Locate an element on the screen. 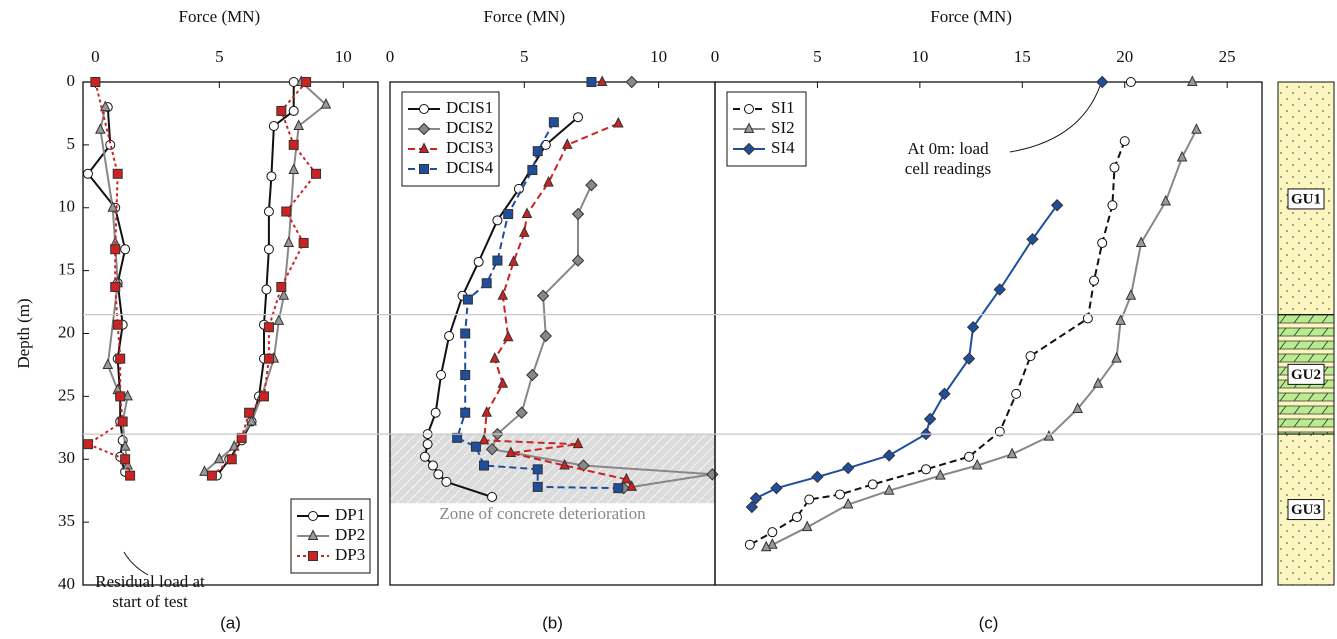 The height and width of the screenshot is (639, 1337). legend-label: DP3 is located at coordinates (350, 554).